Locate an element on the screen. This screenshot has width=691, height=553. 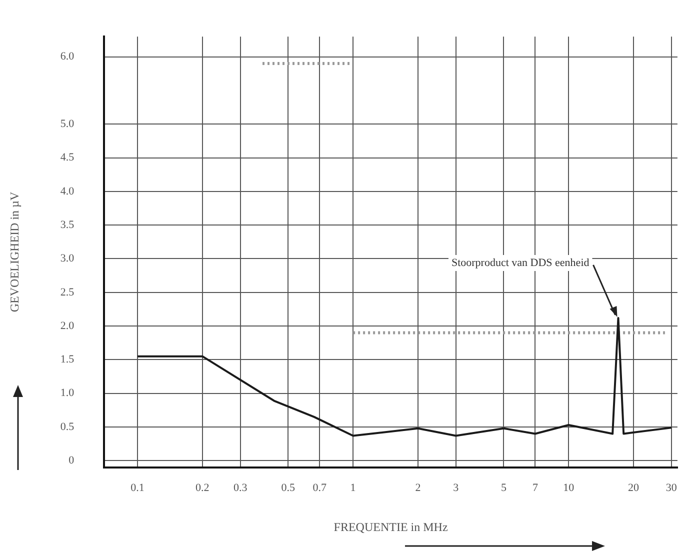
y-tick-label: 3.0 is located at coordinates (67, 258).